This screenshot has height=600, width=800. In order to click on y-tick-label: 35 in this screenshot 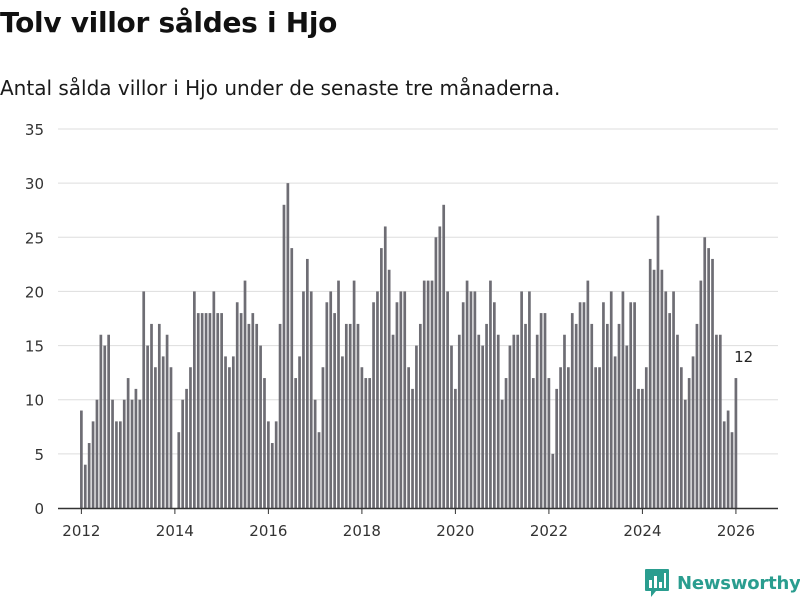, I will do `click(34, 130)`.